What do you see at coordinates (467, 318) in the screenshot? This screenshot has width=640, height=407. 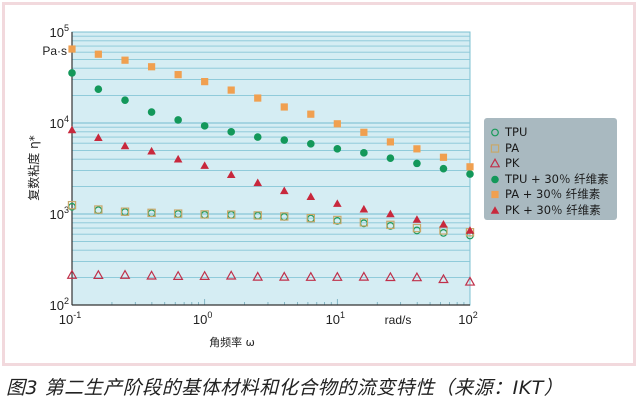 I see `x-tick-label: 10²` at bounding box center [467, 318].